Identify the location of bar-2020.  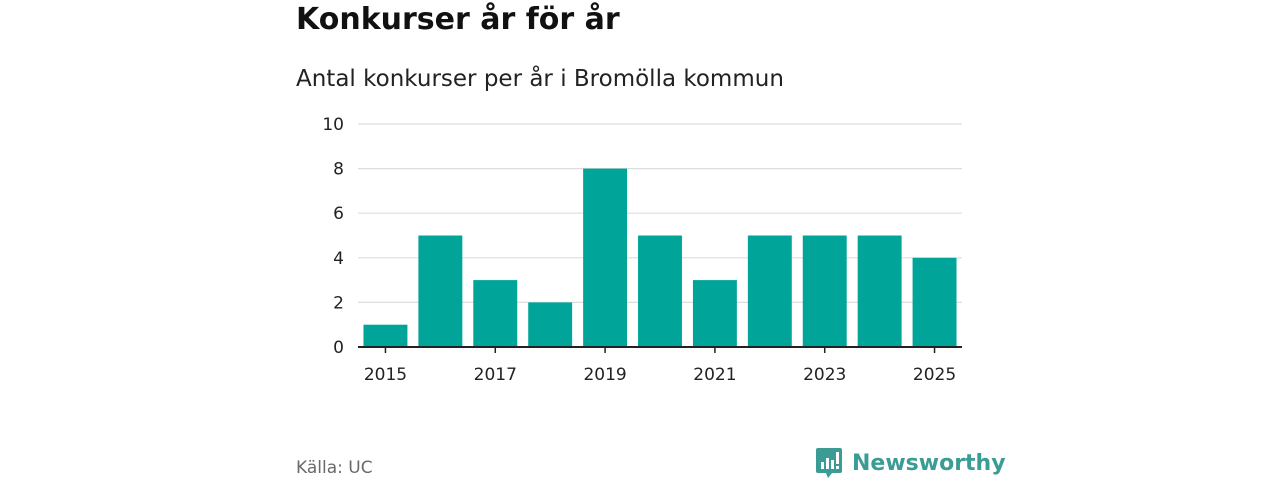
(660, 291).